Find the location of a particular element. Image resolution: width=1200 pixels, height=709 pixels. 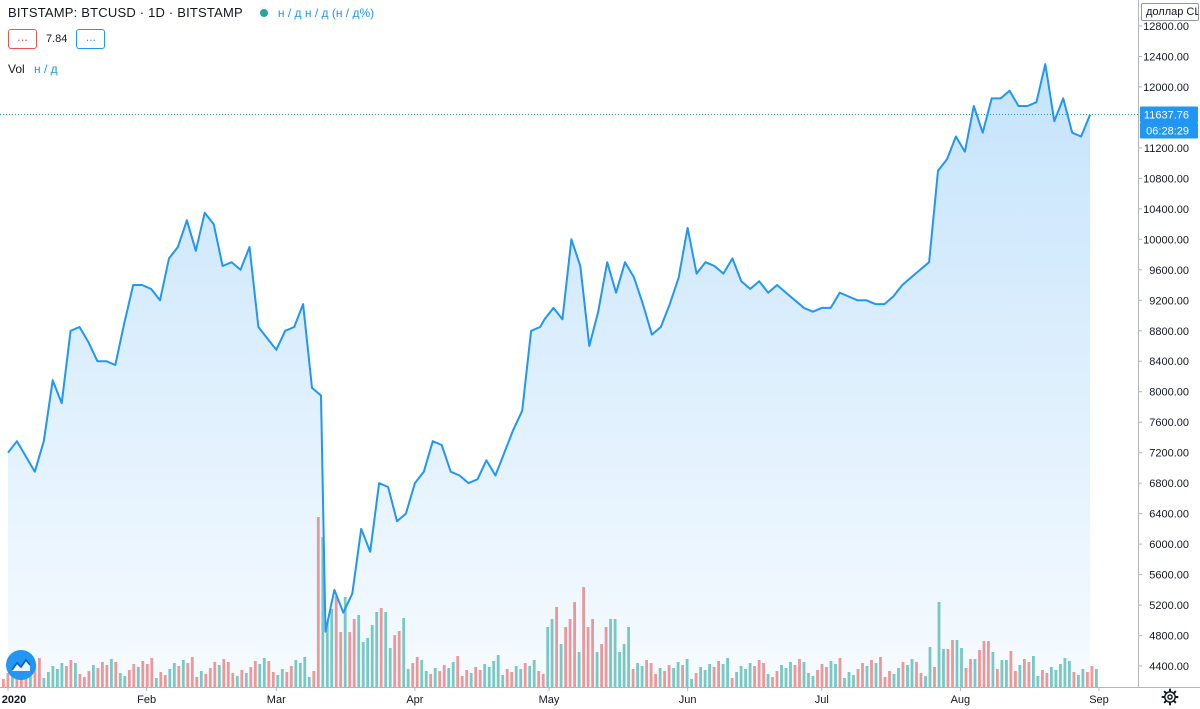

price-tick-label: 6400.00 is located at coordinates (1169, 515).